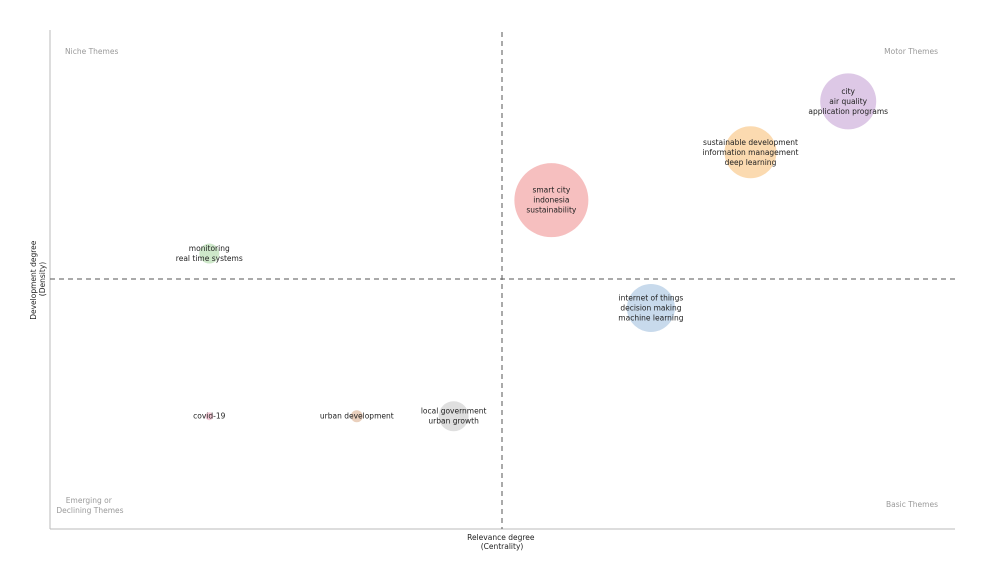  I want to click on quadrant-label-niche: Niche Themes, so click(91, 51).